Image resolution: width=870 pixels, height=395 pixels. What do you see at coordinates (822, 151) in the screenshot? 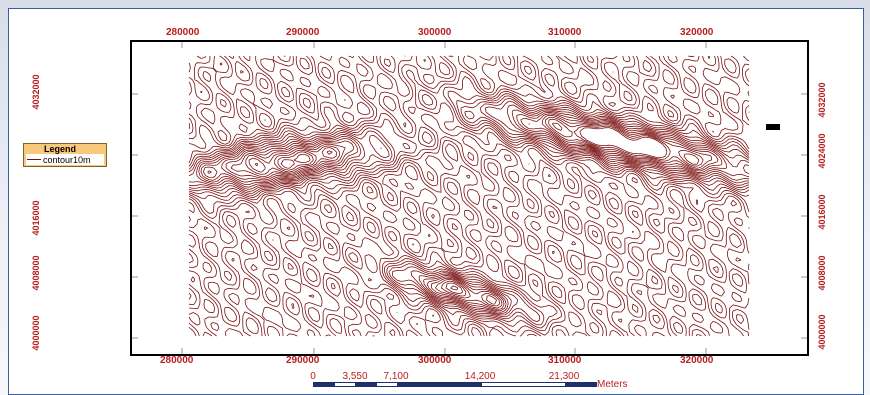
I see `y-tick-right: 4024000` at bounding box center [822, 151].